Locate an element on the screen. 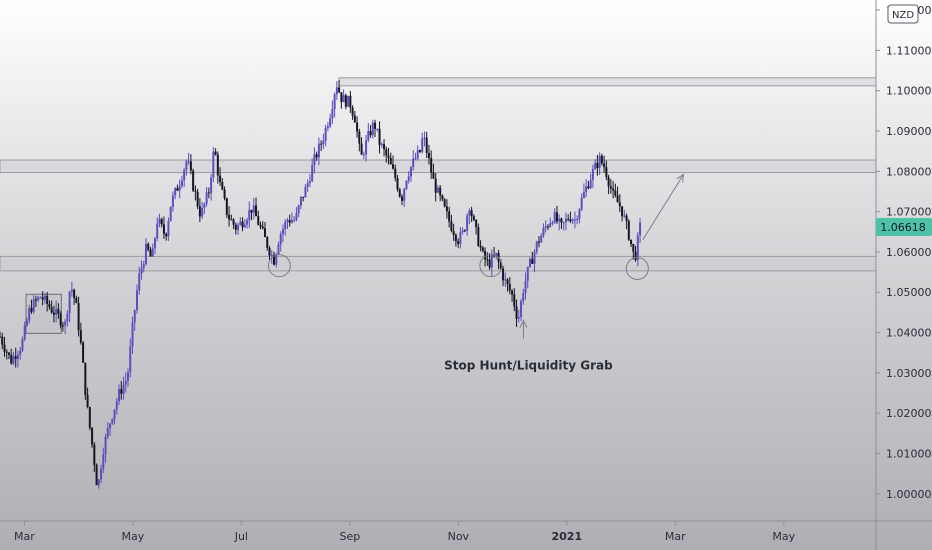 The height and width of the screenshot is (550, 932). x-tick-label: Sep is located at coordinates (349, 536).